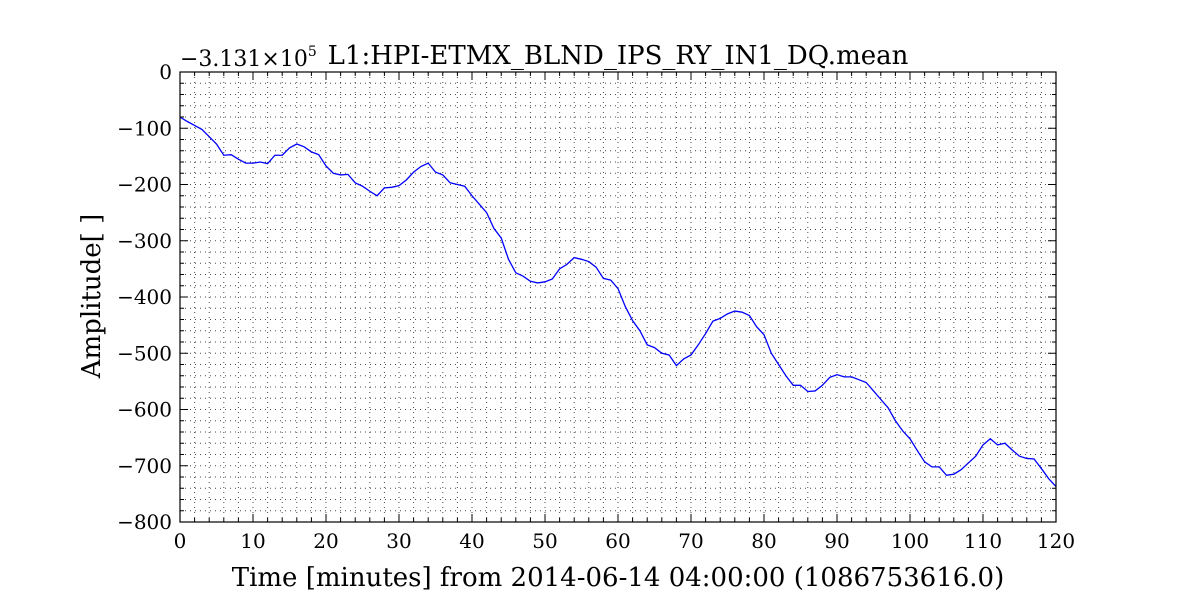 This screenshot has height=600, width=1200. What do you see at coordinates (1056, 541) in the screenshot?
I see `x-tick-label: 120` at bounding box center [1056, 541].